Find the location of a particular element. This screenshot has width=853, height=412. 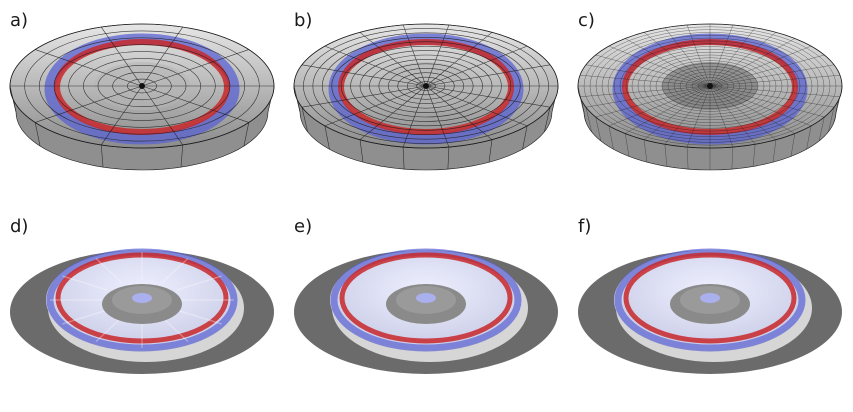

panel-label: e) is located at coordinates (303, 226).